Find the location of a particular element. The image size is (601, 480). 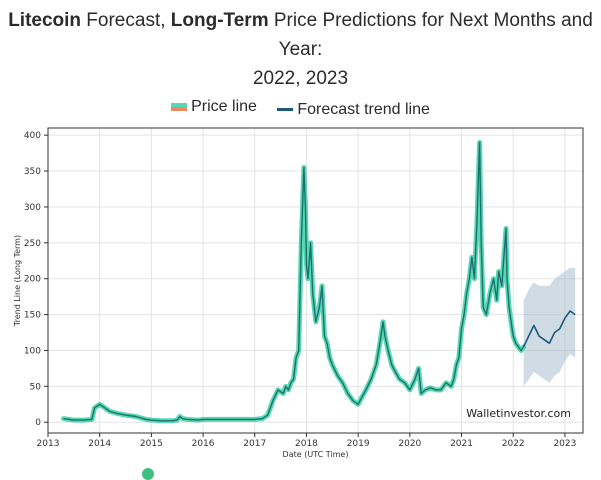

title-years: 2022, 2023 is located at coordinates (300, 78).